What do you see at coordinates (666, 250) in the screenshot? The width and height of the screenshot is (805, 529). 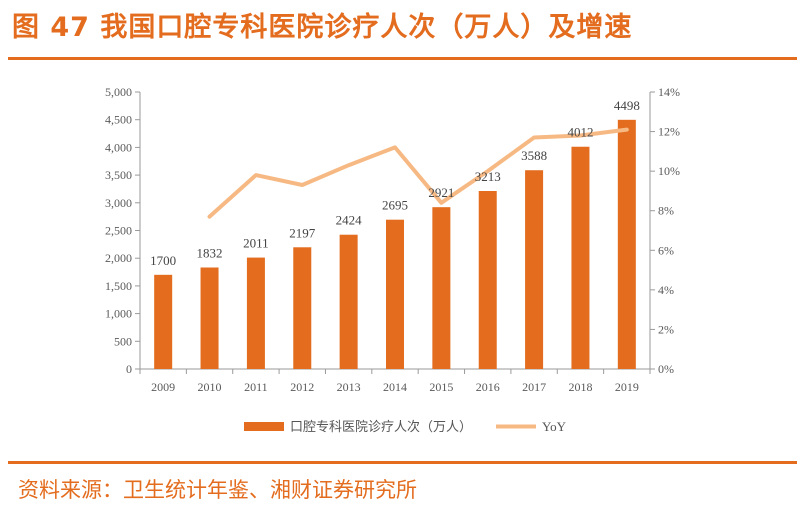 I see `right-axis-tick-label: 6%` at bounding box center [666, 250].